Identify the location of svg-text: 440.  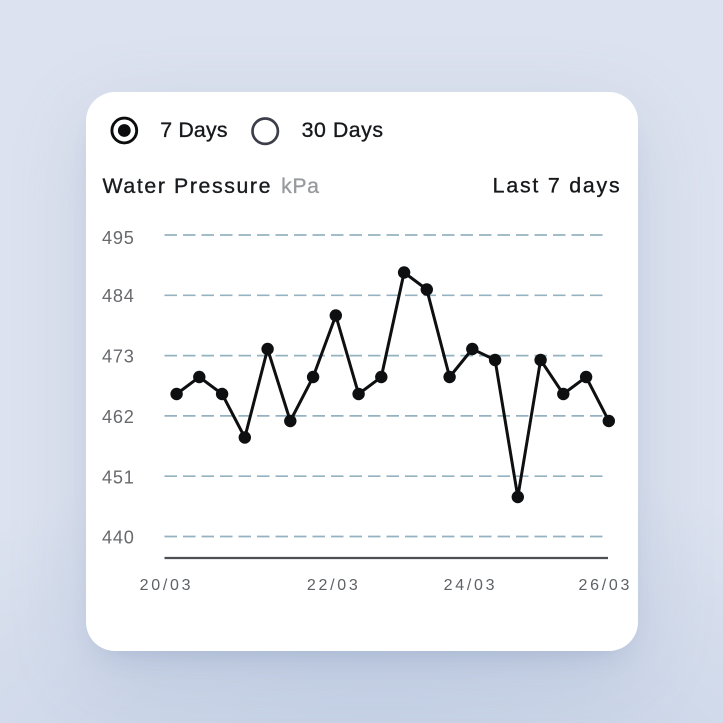
(118, 538).